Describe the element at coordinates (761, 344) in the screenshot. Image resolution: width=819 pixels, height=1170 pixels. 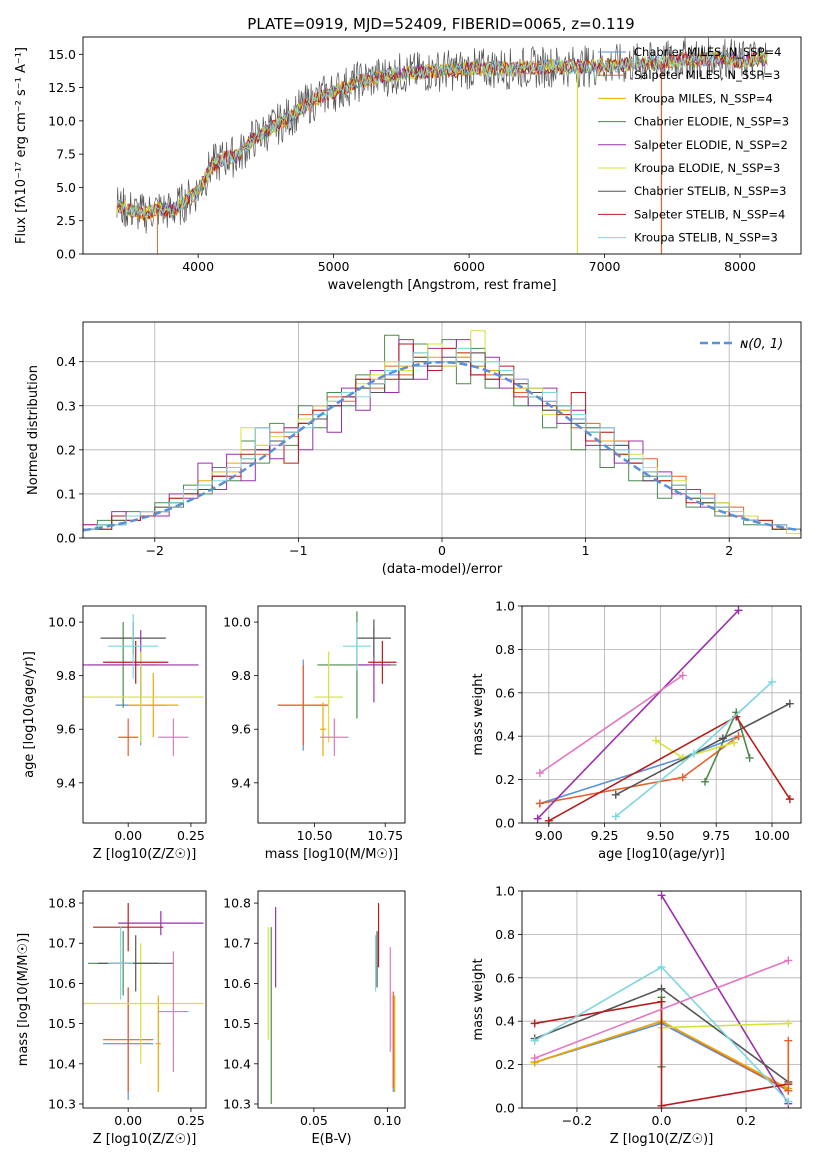
I see `legend-label: ɴ(0, 1)` at that location.